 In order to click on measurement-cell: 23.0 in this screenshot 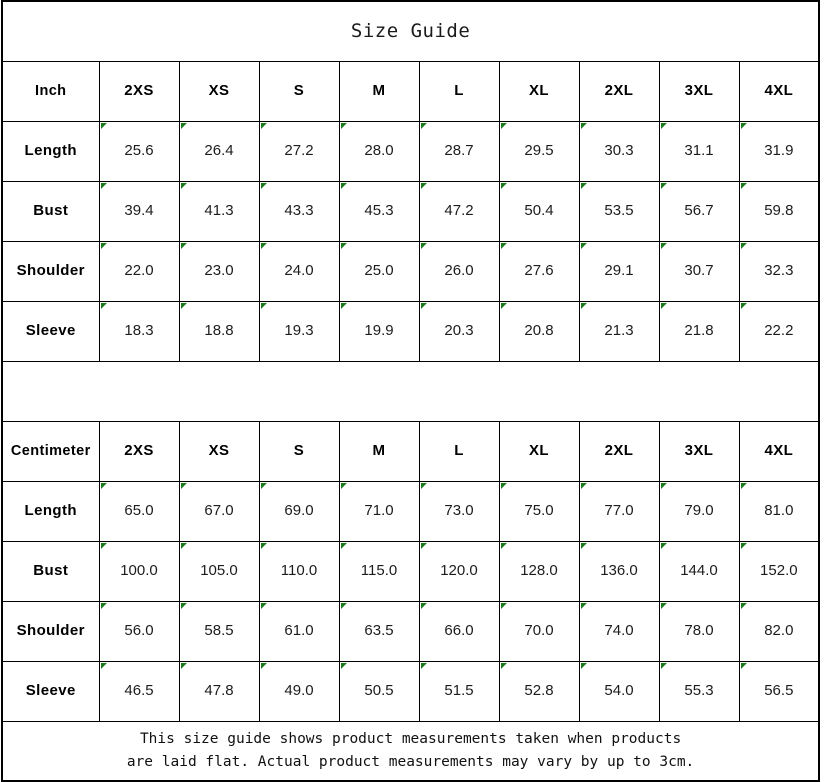, I will do `click(219, 271)`.